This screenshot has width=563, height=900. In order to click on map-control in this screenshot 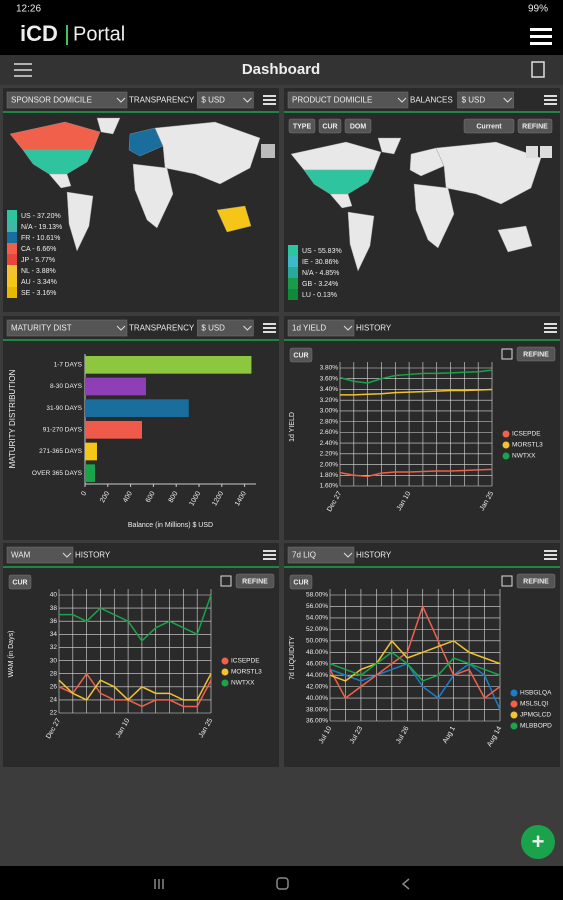, I will do `click(268, 151)`.